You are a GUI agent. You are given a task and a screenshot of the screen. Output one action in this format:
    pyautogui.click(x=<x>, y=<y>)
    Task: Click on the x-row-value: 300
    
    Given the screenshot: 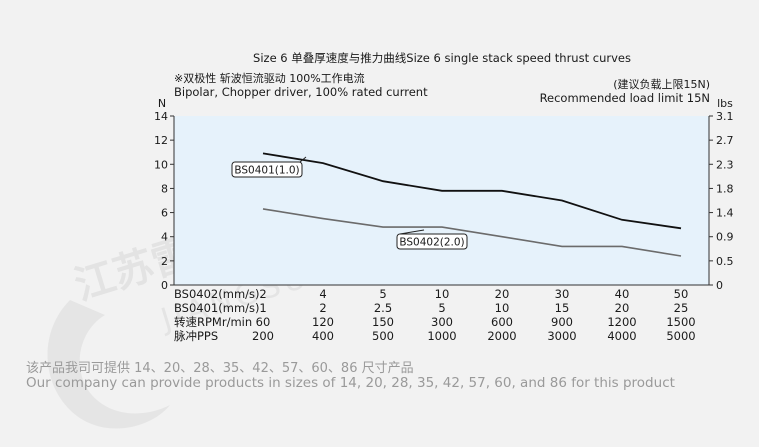 What is the action you would take?
    pyautogui.click(x=442, y=322)
    